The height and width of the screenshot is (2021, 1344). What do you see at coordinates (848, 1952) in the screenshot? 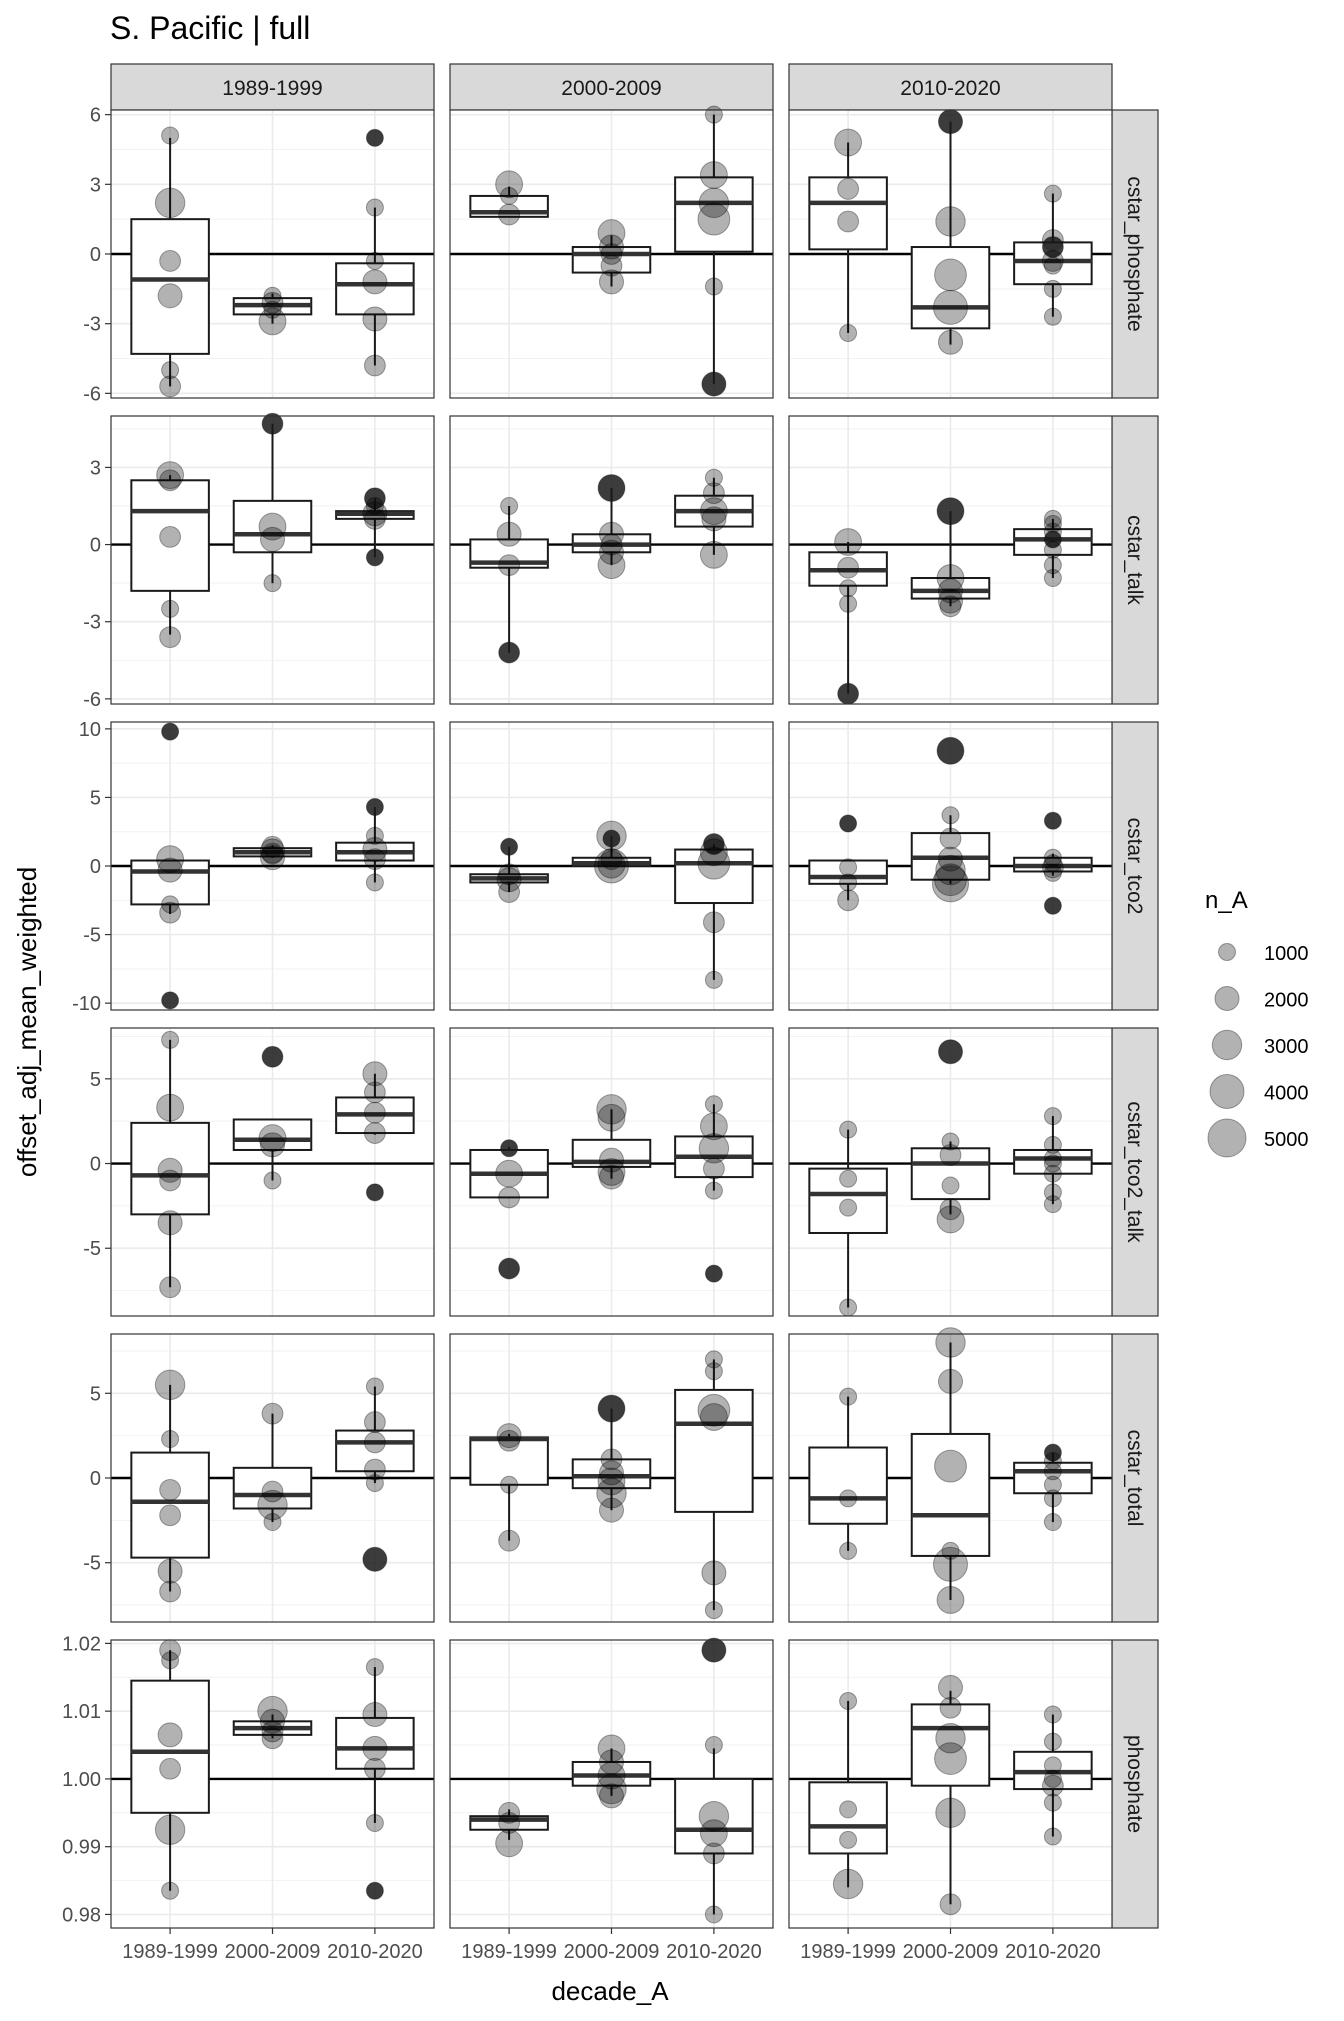
I see `x-tick-label: 1989-1999` at bounding box center [848, 1952].